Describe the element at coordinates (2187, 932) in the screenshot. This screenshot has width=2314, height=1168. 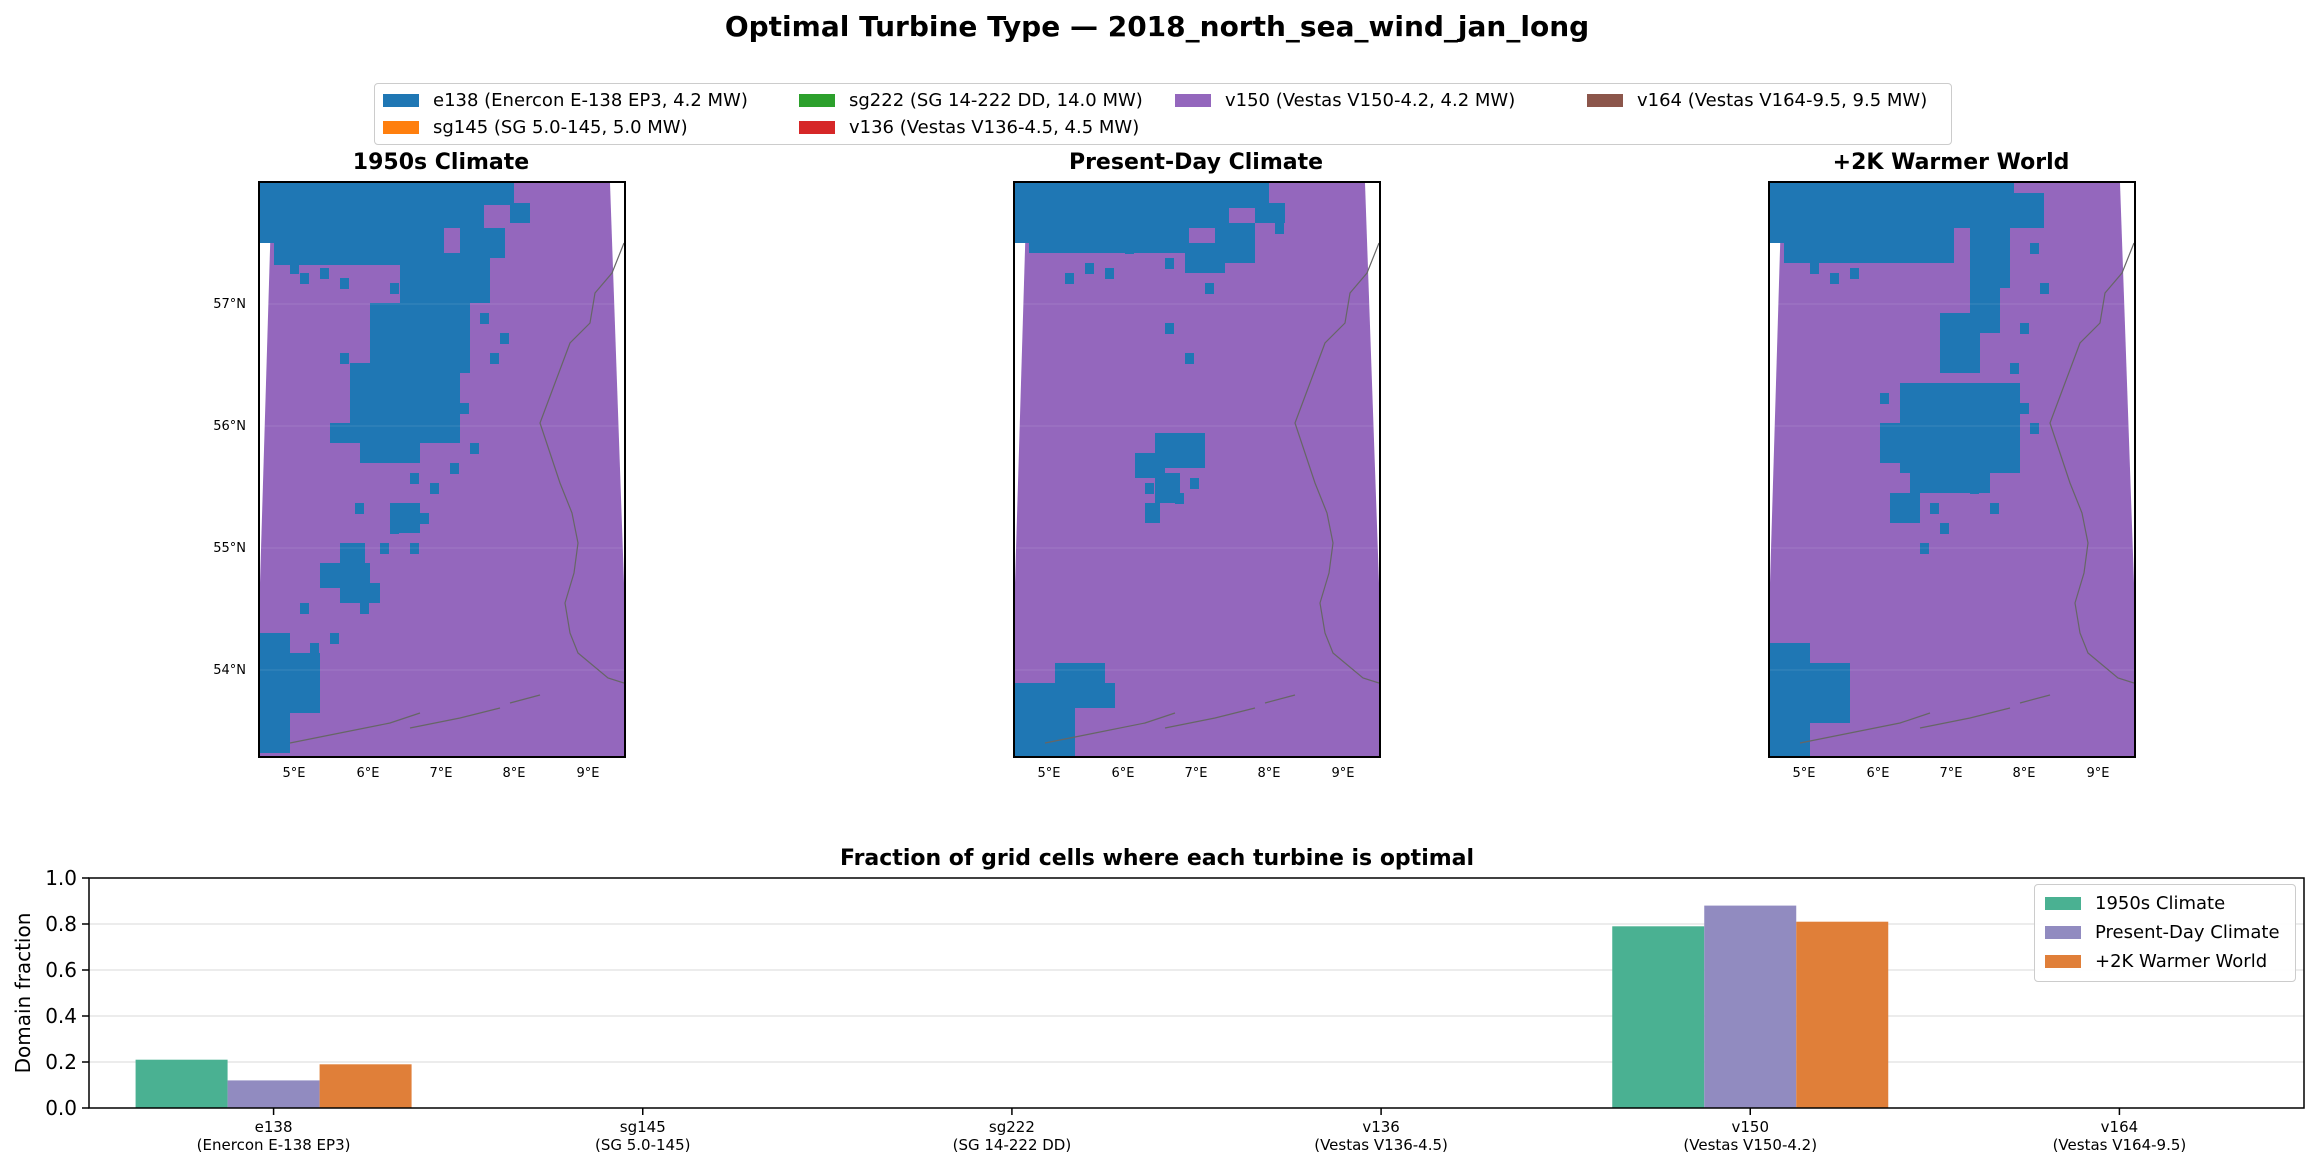
I see `bar-legend-label-present: Present-Day Climate` at that location.